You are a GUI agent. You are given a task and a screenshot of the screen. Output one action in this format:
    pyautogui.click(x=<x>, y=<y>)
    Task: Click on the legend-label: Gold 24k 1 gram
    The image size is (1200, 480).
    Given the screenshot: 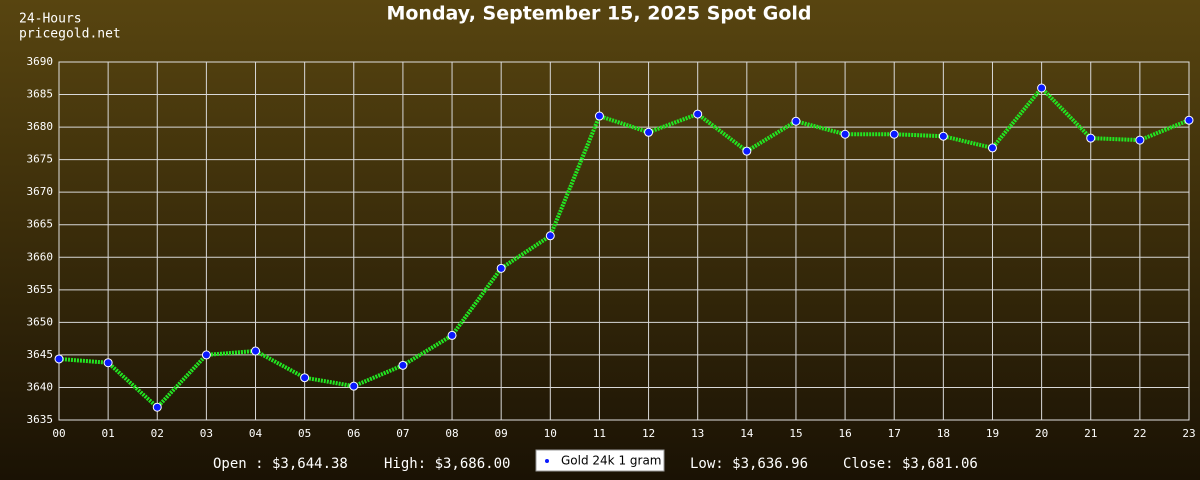 What is the action you would take?
    pyautogui.click(x=611, y=461)
    